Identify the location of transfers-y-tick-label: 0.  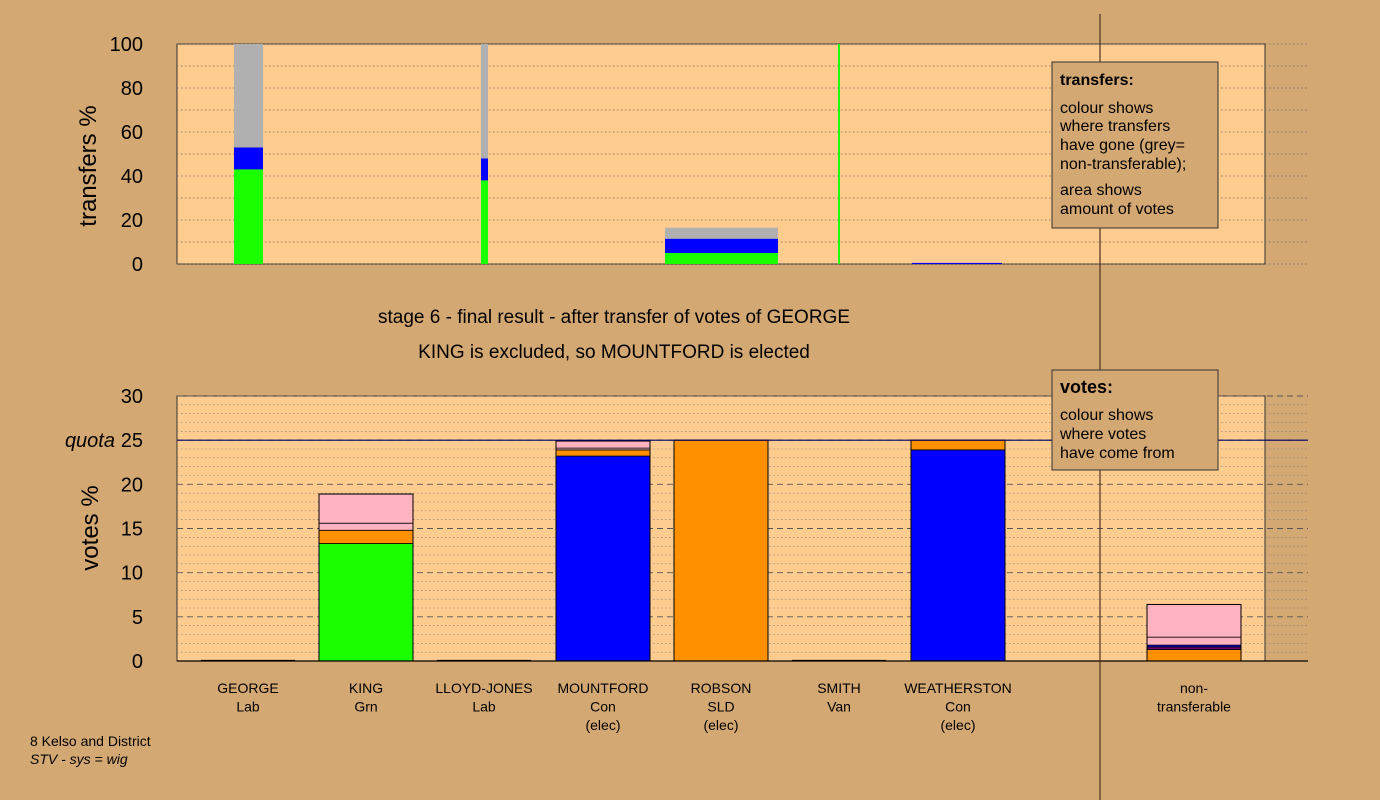
(137, 265).